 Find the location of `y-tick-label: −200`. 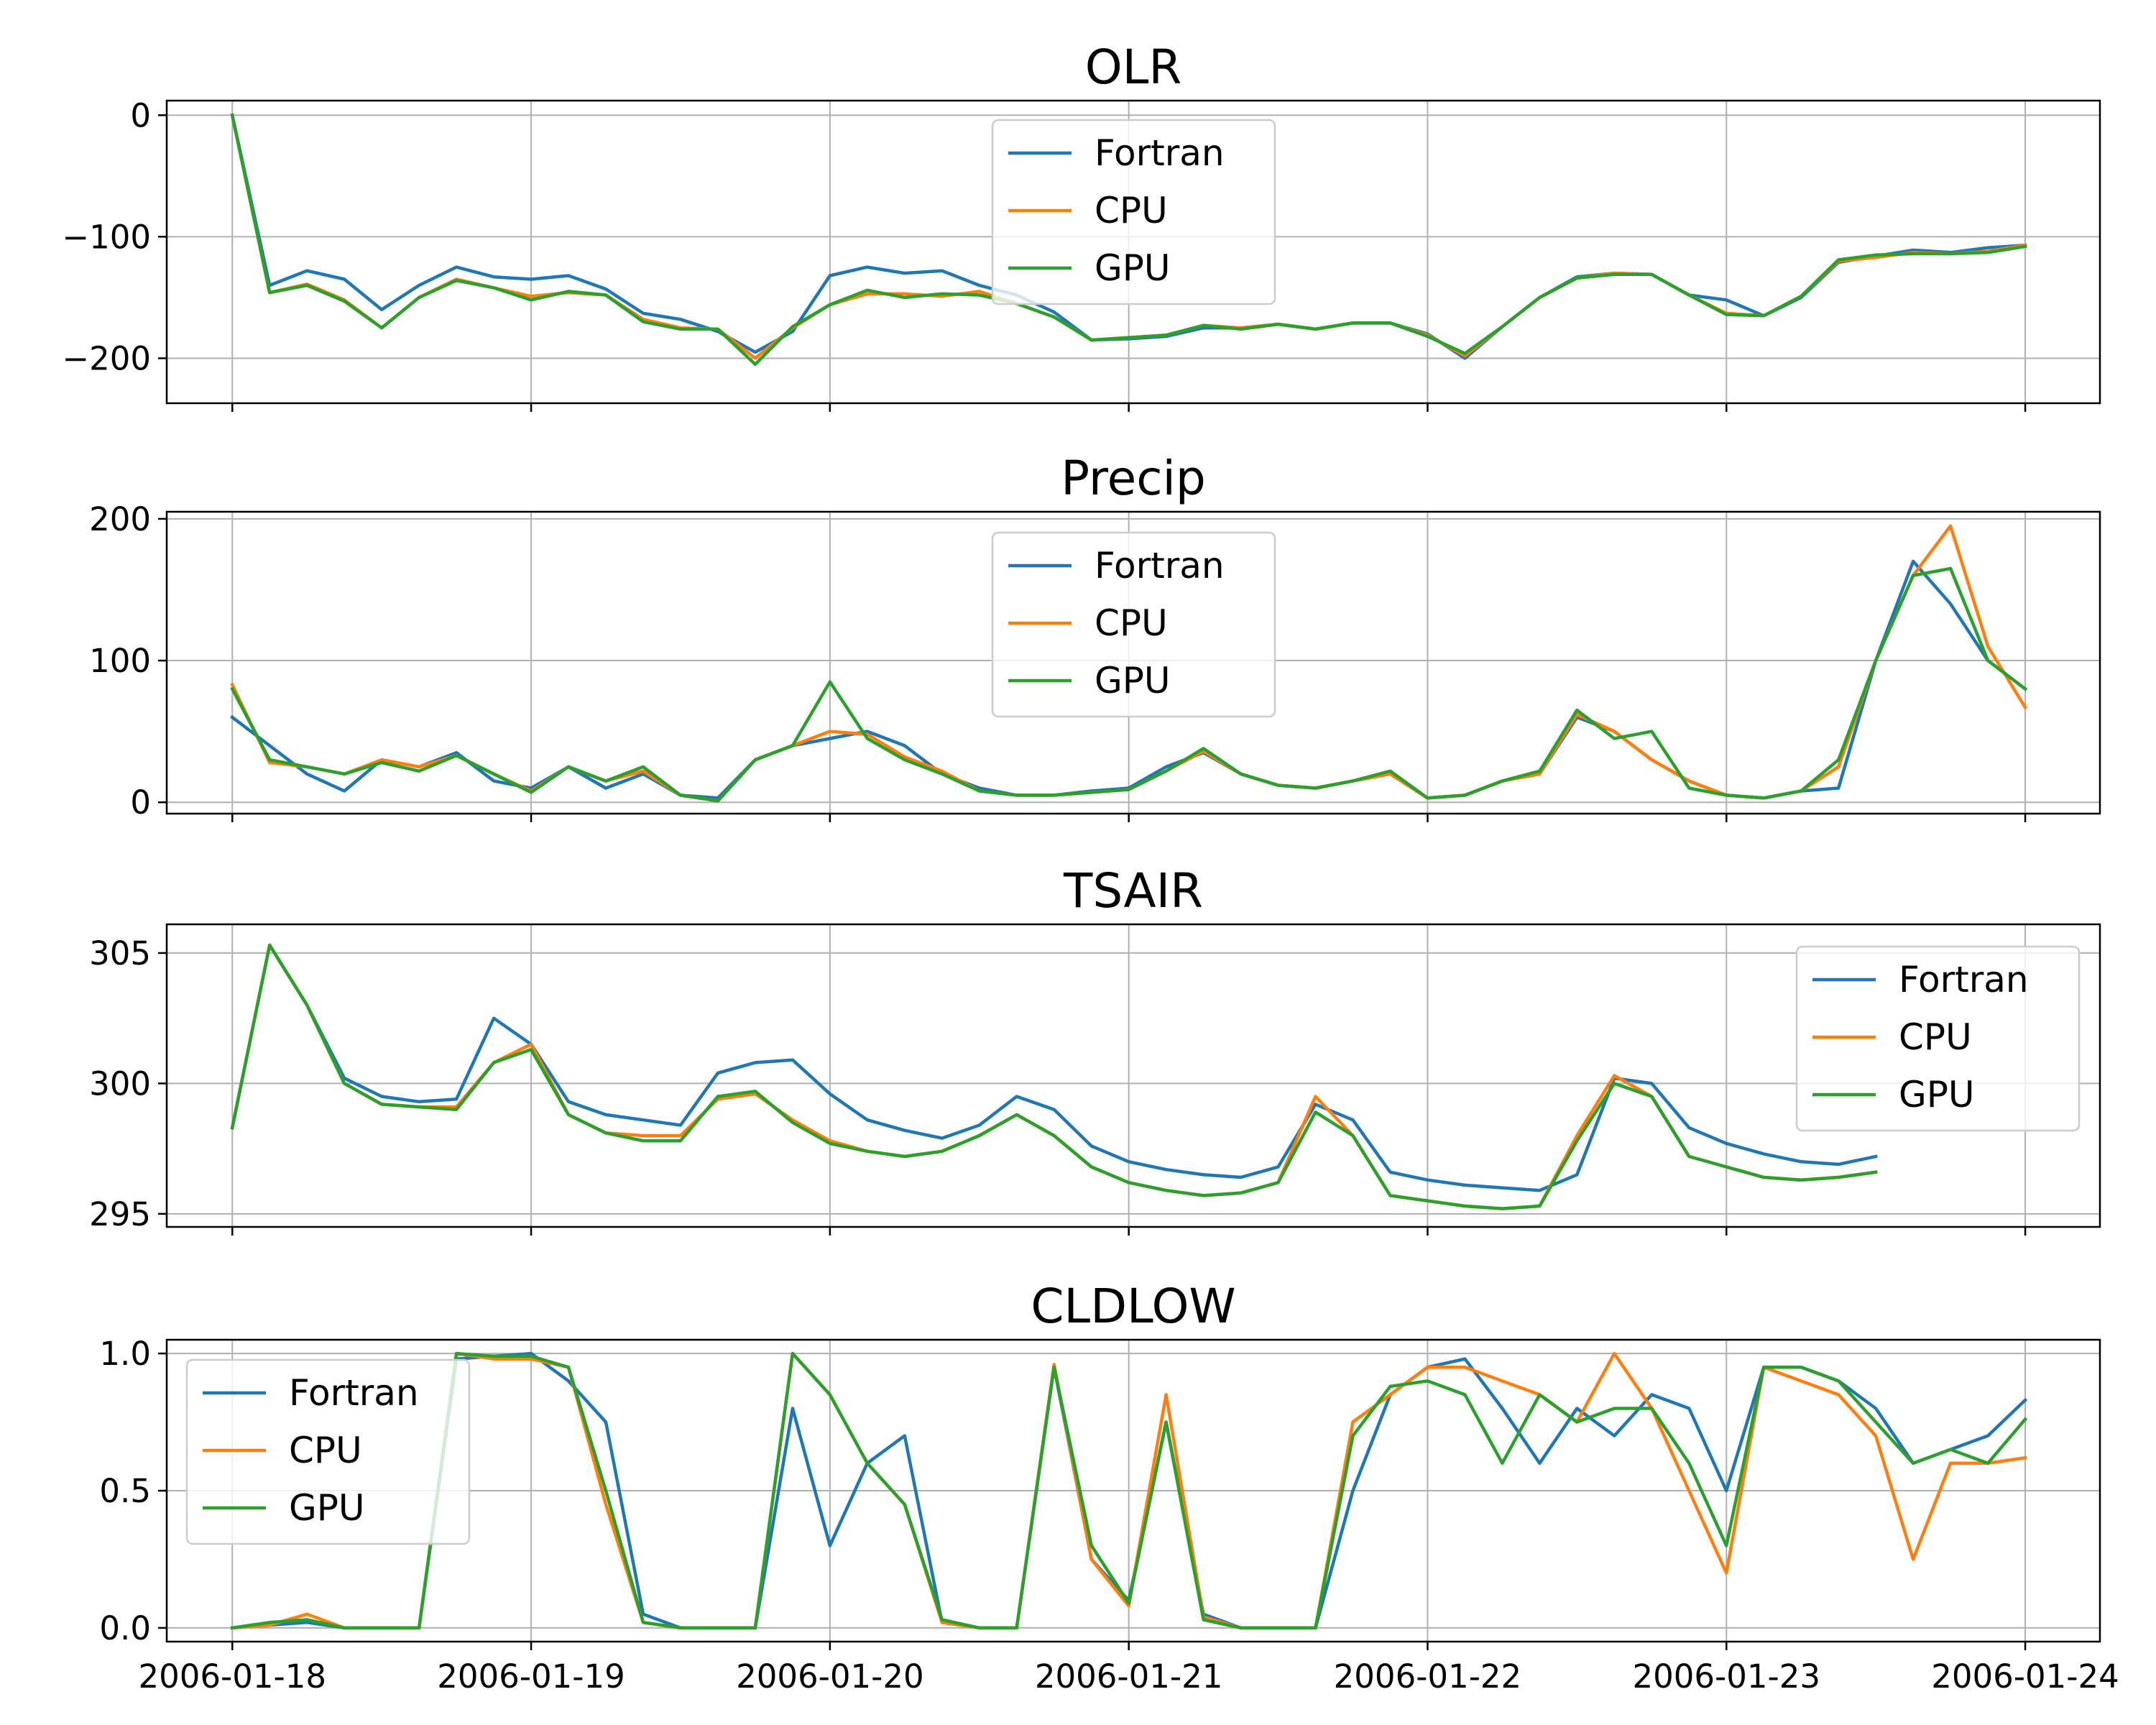

y-tick-label: −200 is located at coordinates (106, 358).